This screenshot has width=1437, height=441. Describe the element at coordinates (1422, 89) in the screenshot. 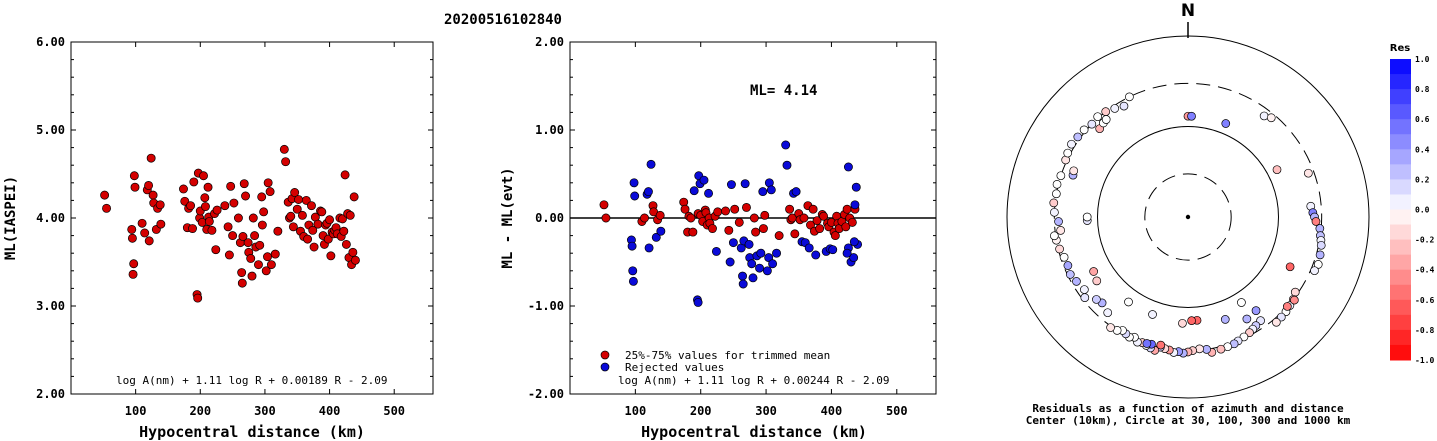

I see `colorbar-tick-label: 0.8` at that location.